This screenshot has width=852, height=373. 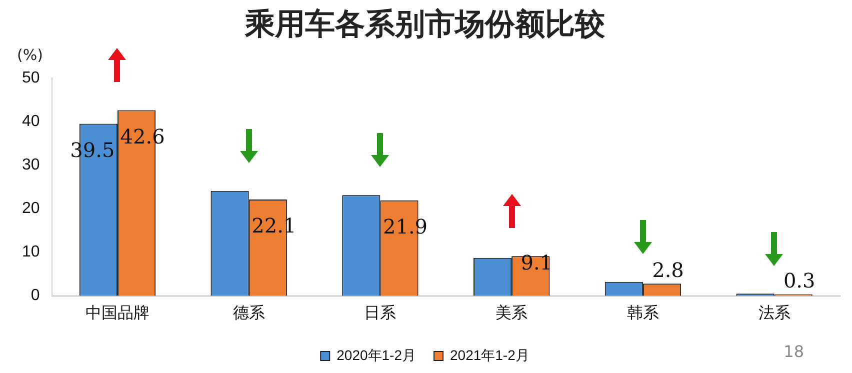 What do you see at coordinates (35, 295) in the screenshot?
I see `y-tick-label: 0` at bounding box center [35, 295].